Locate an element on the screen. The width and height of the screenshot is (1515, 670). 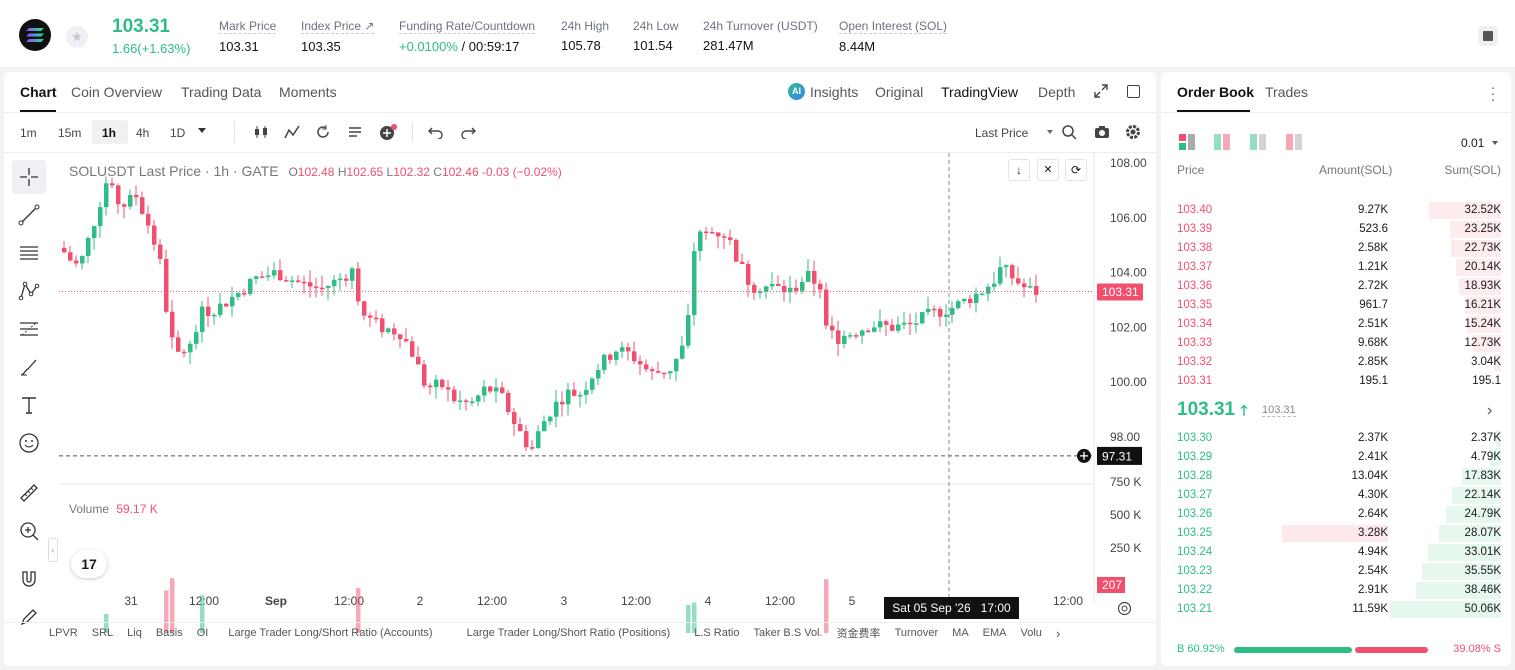
stat-index-price: Index Price ↗ 103.35 is located at coordinates (338, 36).